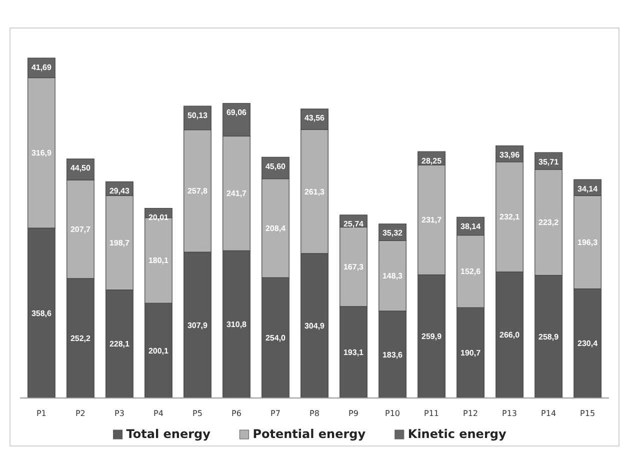 The image size is (629, 452). Describe the element at coordinates (237, 113) in the screenshot. I see `data-label: 69,06` at that location.